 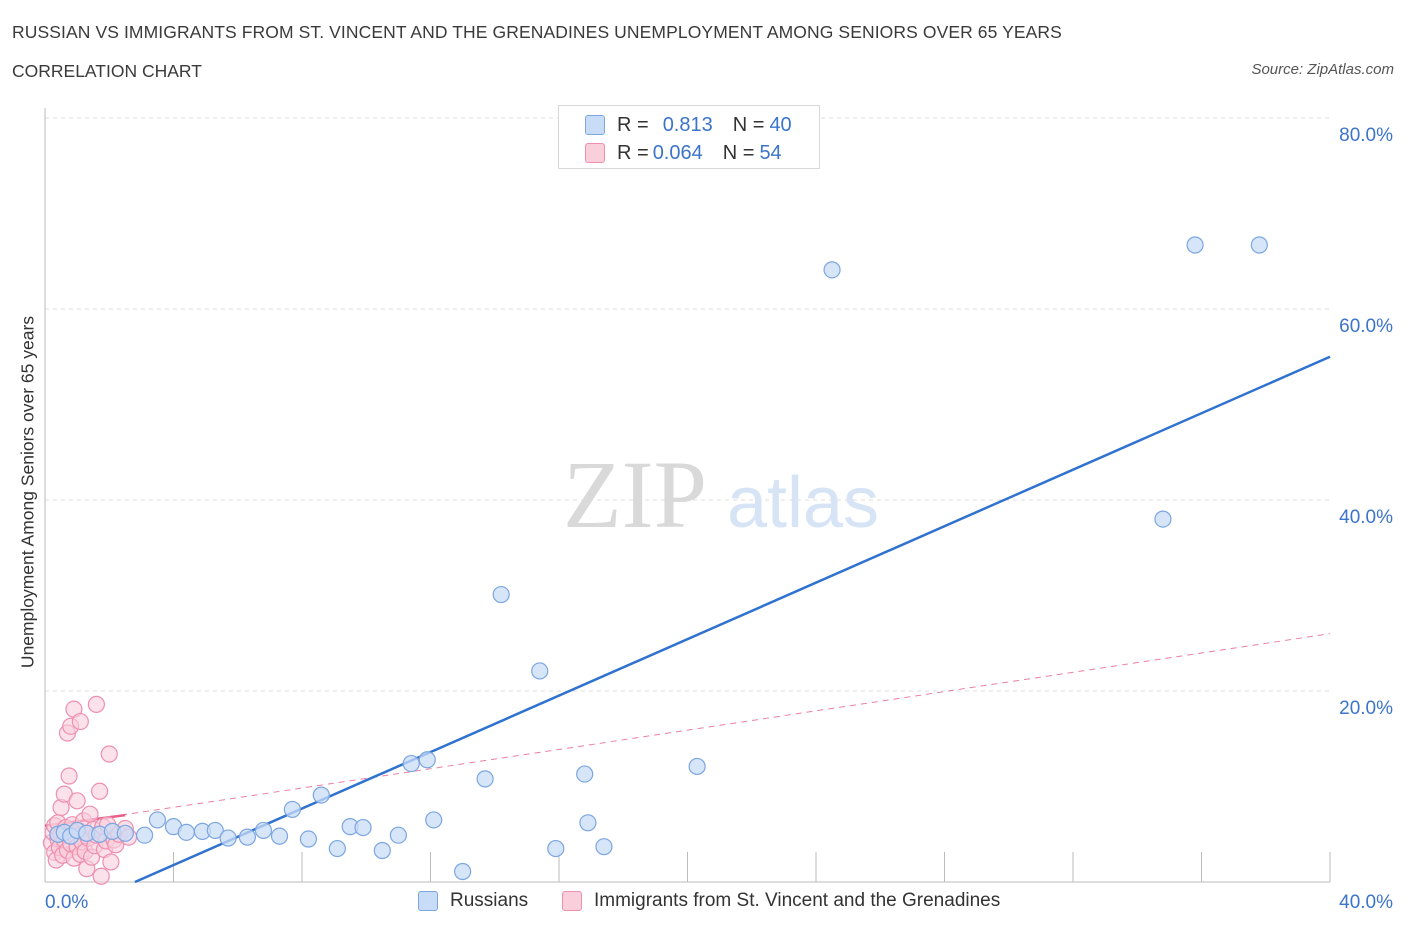 What do you see at coordinates (803, 503) in the screenshot?
I see `watermark-atlas: atlas` at bounding box center [803, 503].